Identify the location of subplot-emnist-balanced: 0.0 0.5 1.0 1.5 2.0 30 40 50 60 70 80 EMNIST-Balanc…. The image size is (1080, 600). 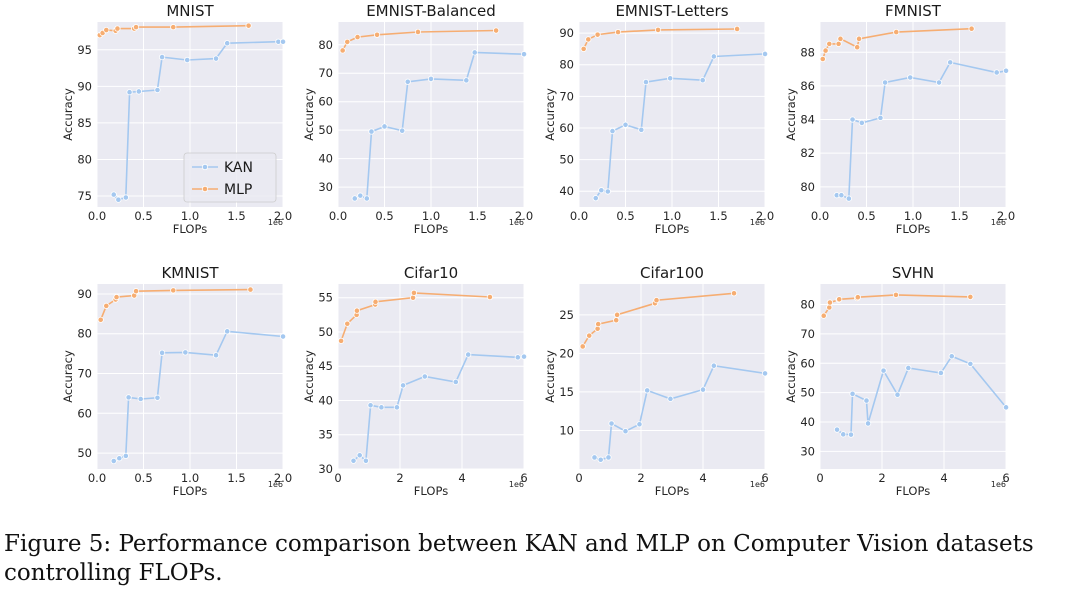
(417, 119).